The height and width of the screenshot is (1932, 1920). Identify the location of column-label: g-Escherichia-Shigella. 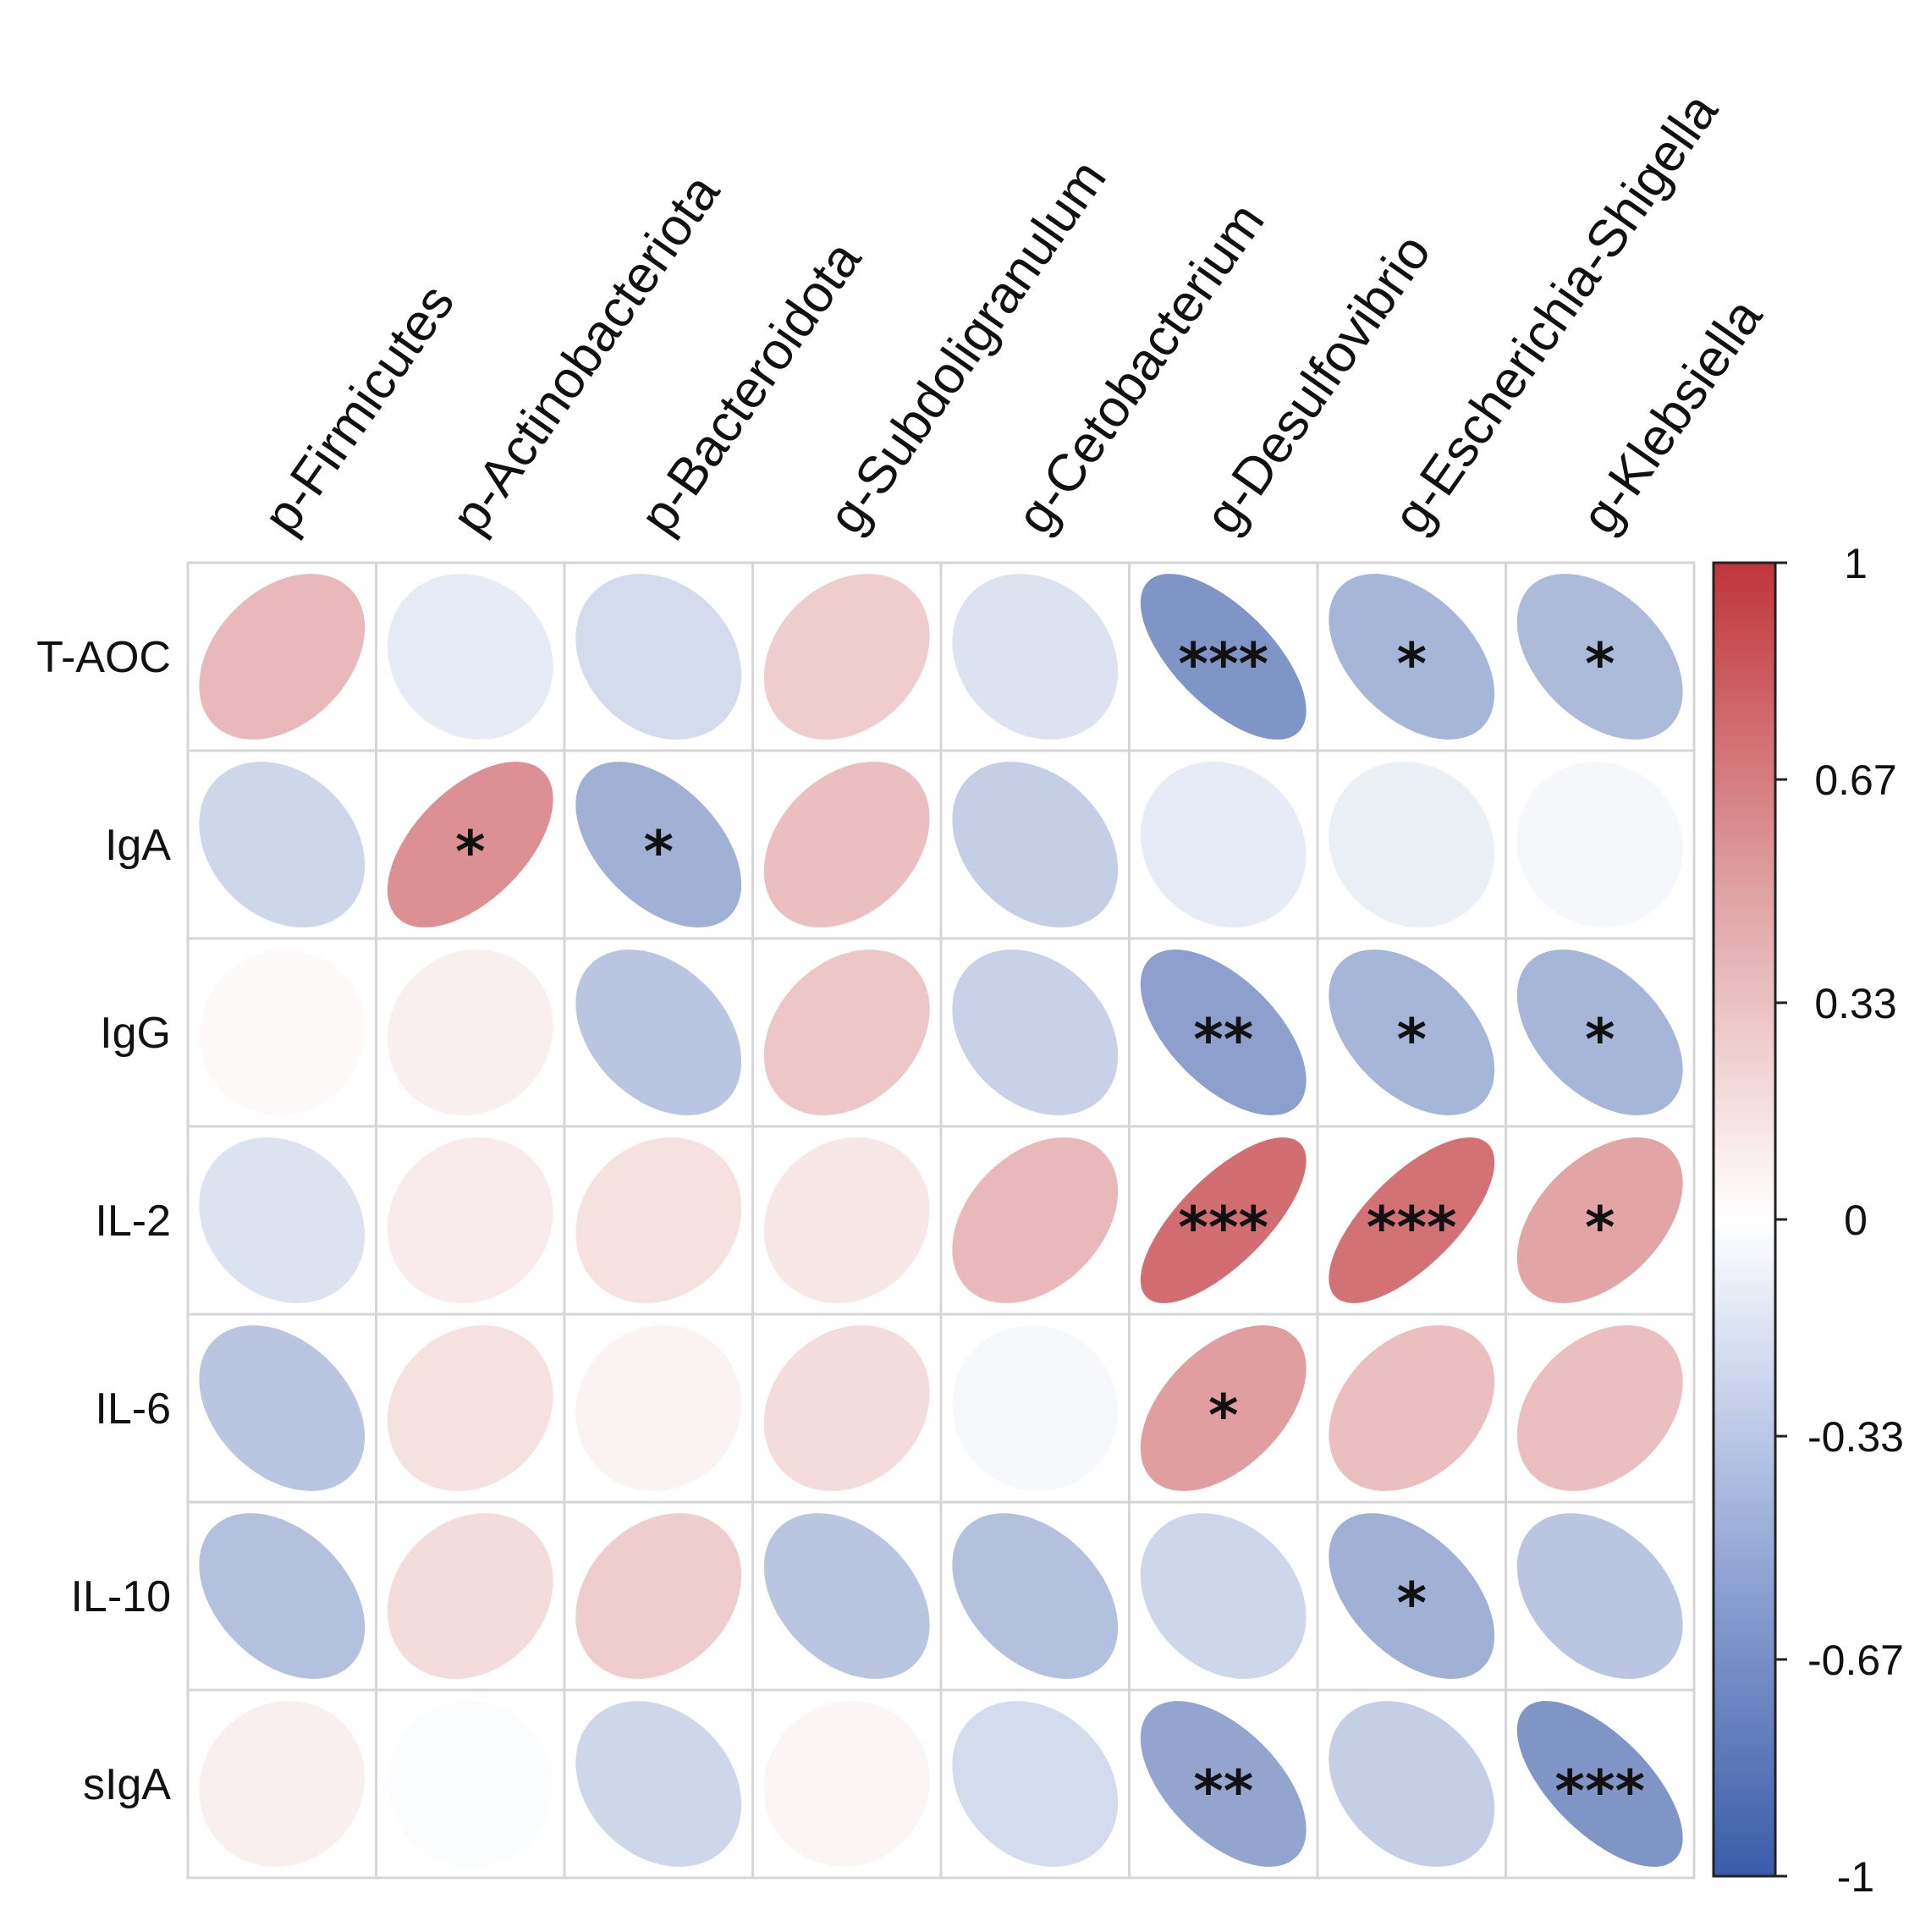
(1556, 313).